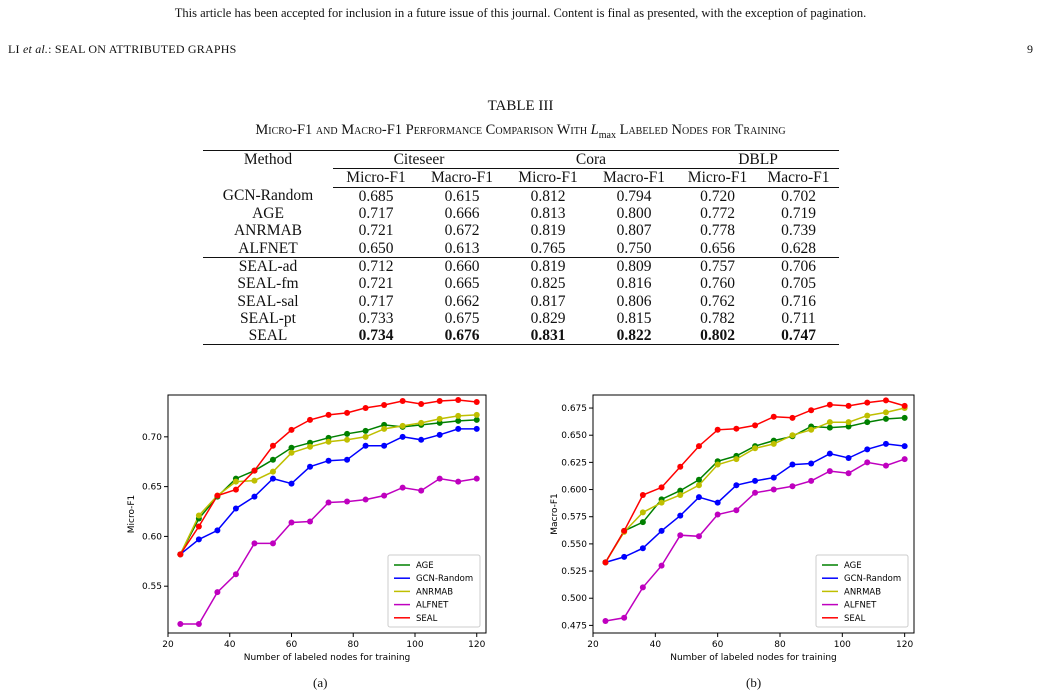 This screenshot has width=1041, height=696. Describe the element at coordinates (327, 658) in the screenshot. I see `x-axis-label: Number of labeled nodes for training` at that location.